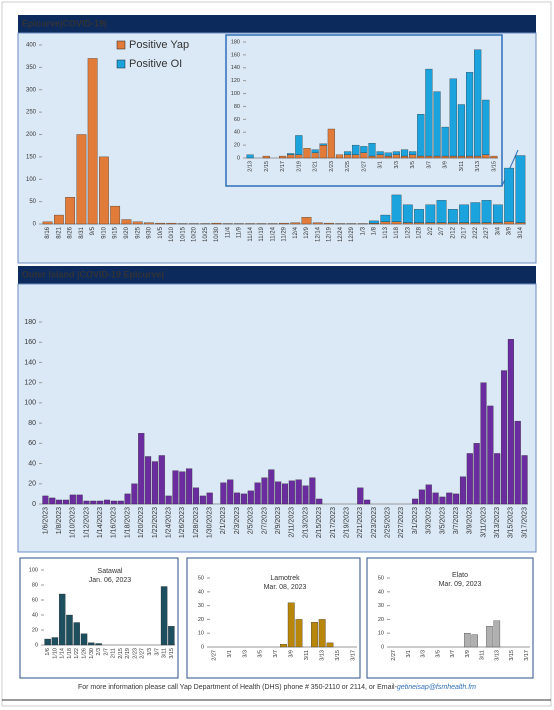 The height and width of the screenshot is (710, 554). Describe the element at coordinates (235, 42) in the screenshot. I see `y-tick-label: 180` at that location.